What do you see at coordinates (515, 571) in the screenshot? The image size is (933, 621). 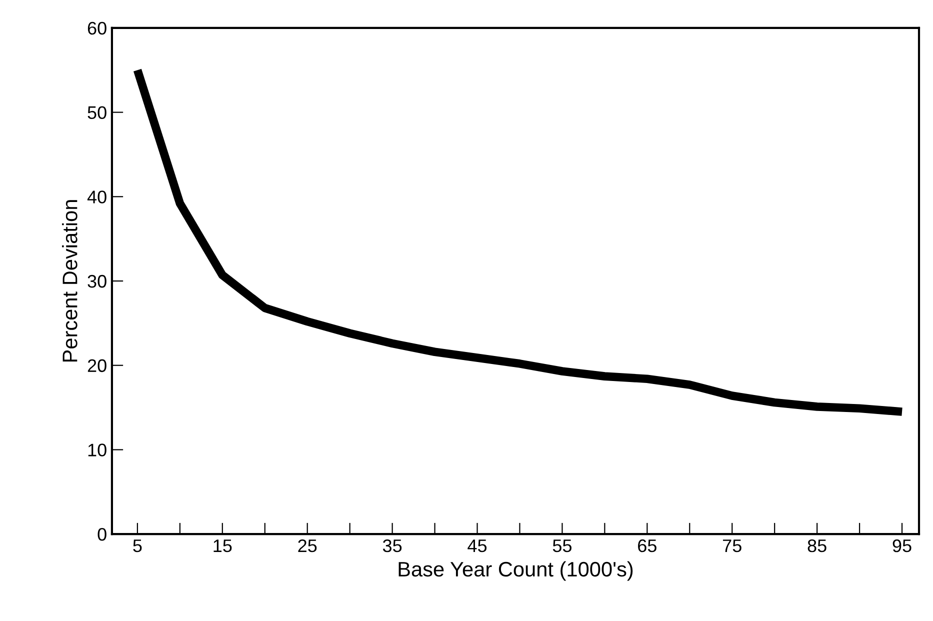 I see `x-axis-title: Base Year Count (1000's)` at bounding box center [515, 571].